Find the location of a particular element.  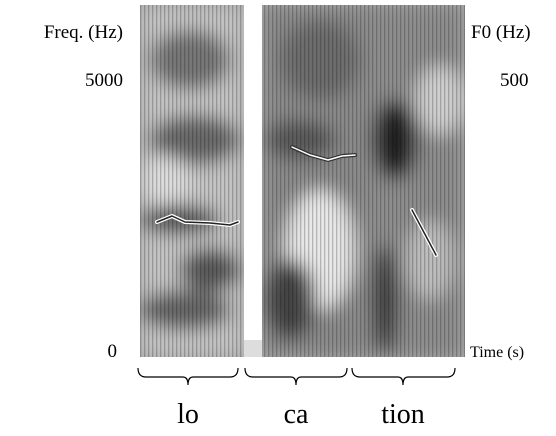

syllable-label: tion is located at coordinates (403, 414).